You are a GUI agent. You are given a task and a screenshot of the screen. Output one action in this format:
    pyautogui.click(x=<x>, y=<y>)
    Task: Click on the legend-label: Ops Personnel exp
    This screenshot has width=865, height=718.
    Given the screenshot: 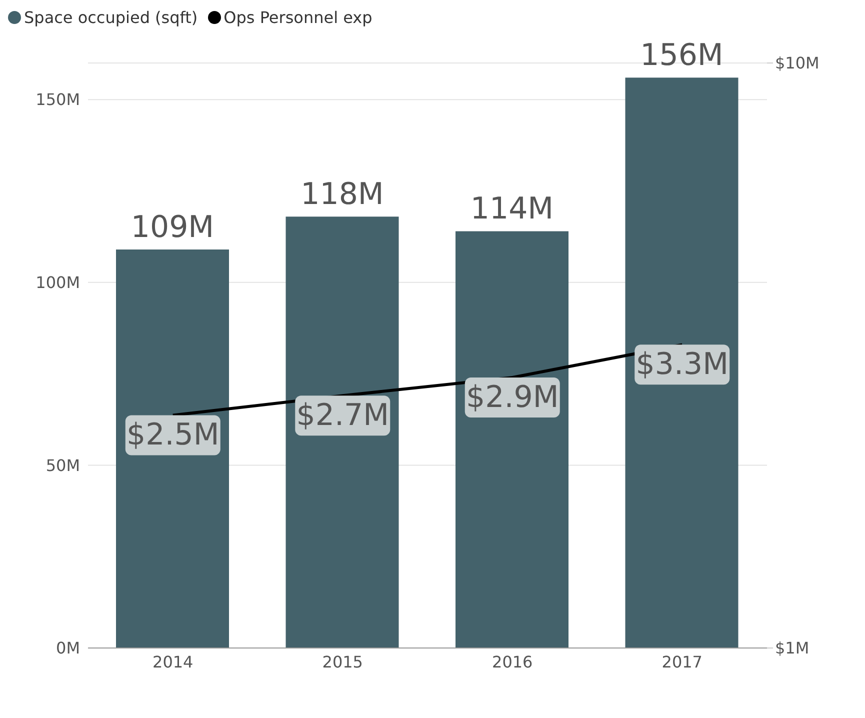 What is the action you would take?
    pyautogui.click(x=297, y=17)
    